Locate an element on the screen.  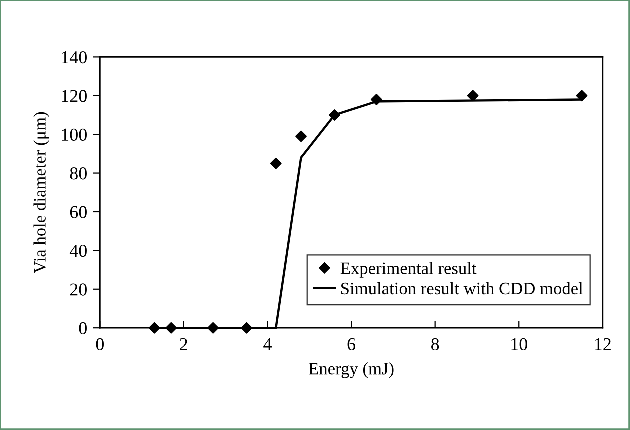
y-axis-title: Via hole diameter (μm) is located at coordinates (42, 193).